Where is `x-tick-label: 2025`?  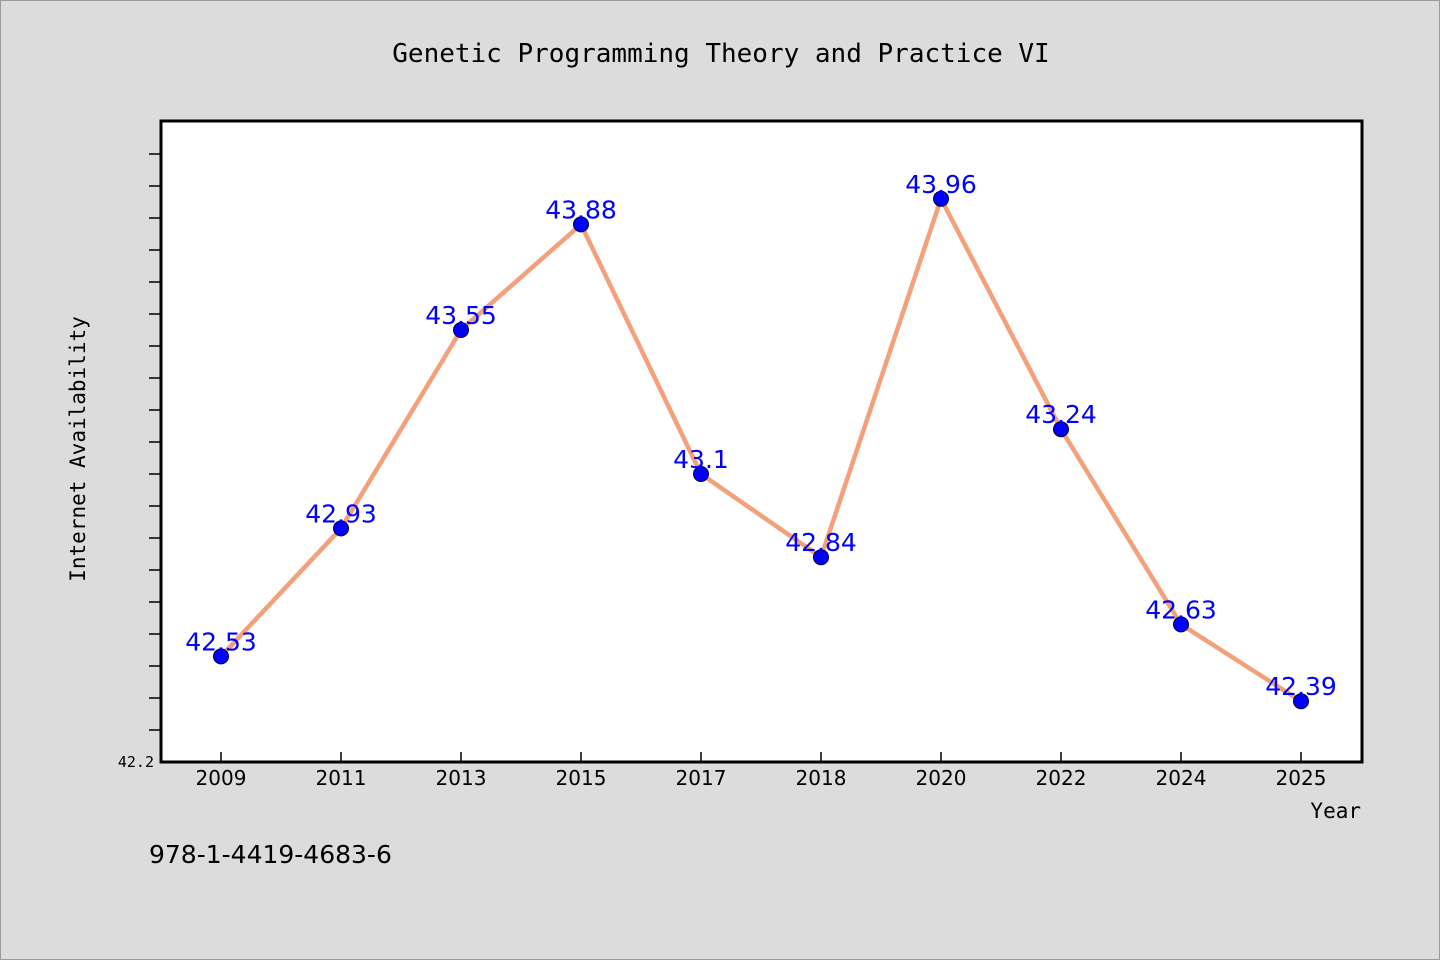
x-tick-label: 2025 is located at coordinates (1301, 778).